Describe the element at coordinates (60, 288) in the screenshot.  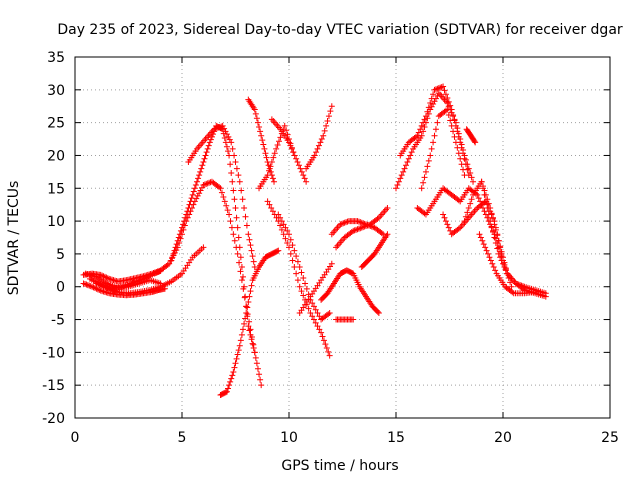
I see `y-tick-label: 0` at that location.